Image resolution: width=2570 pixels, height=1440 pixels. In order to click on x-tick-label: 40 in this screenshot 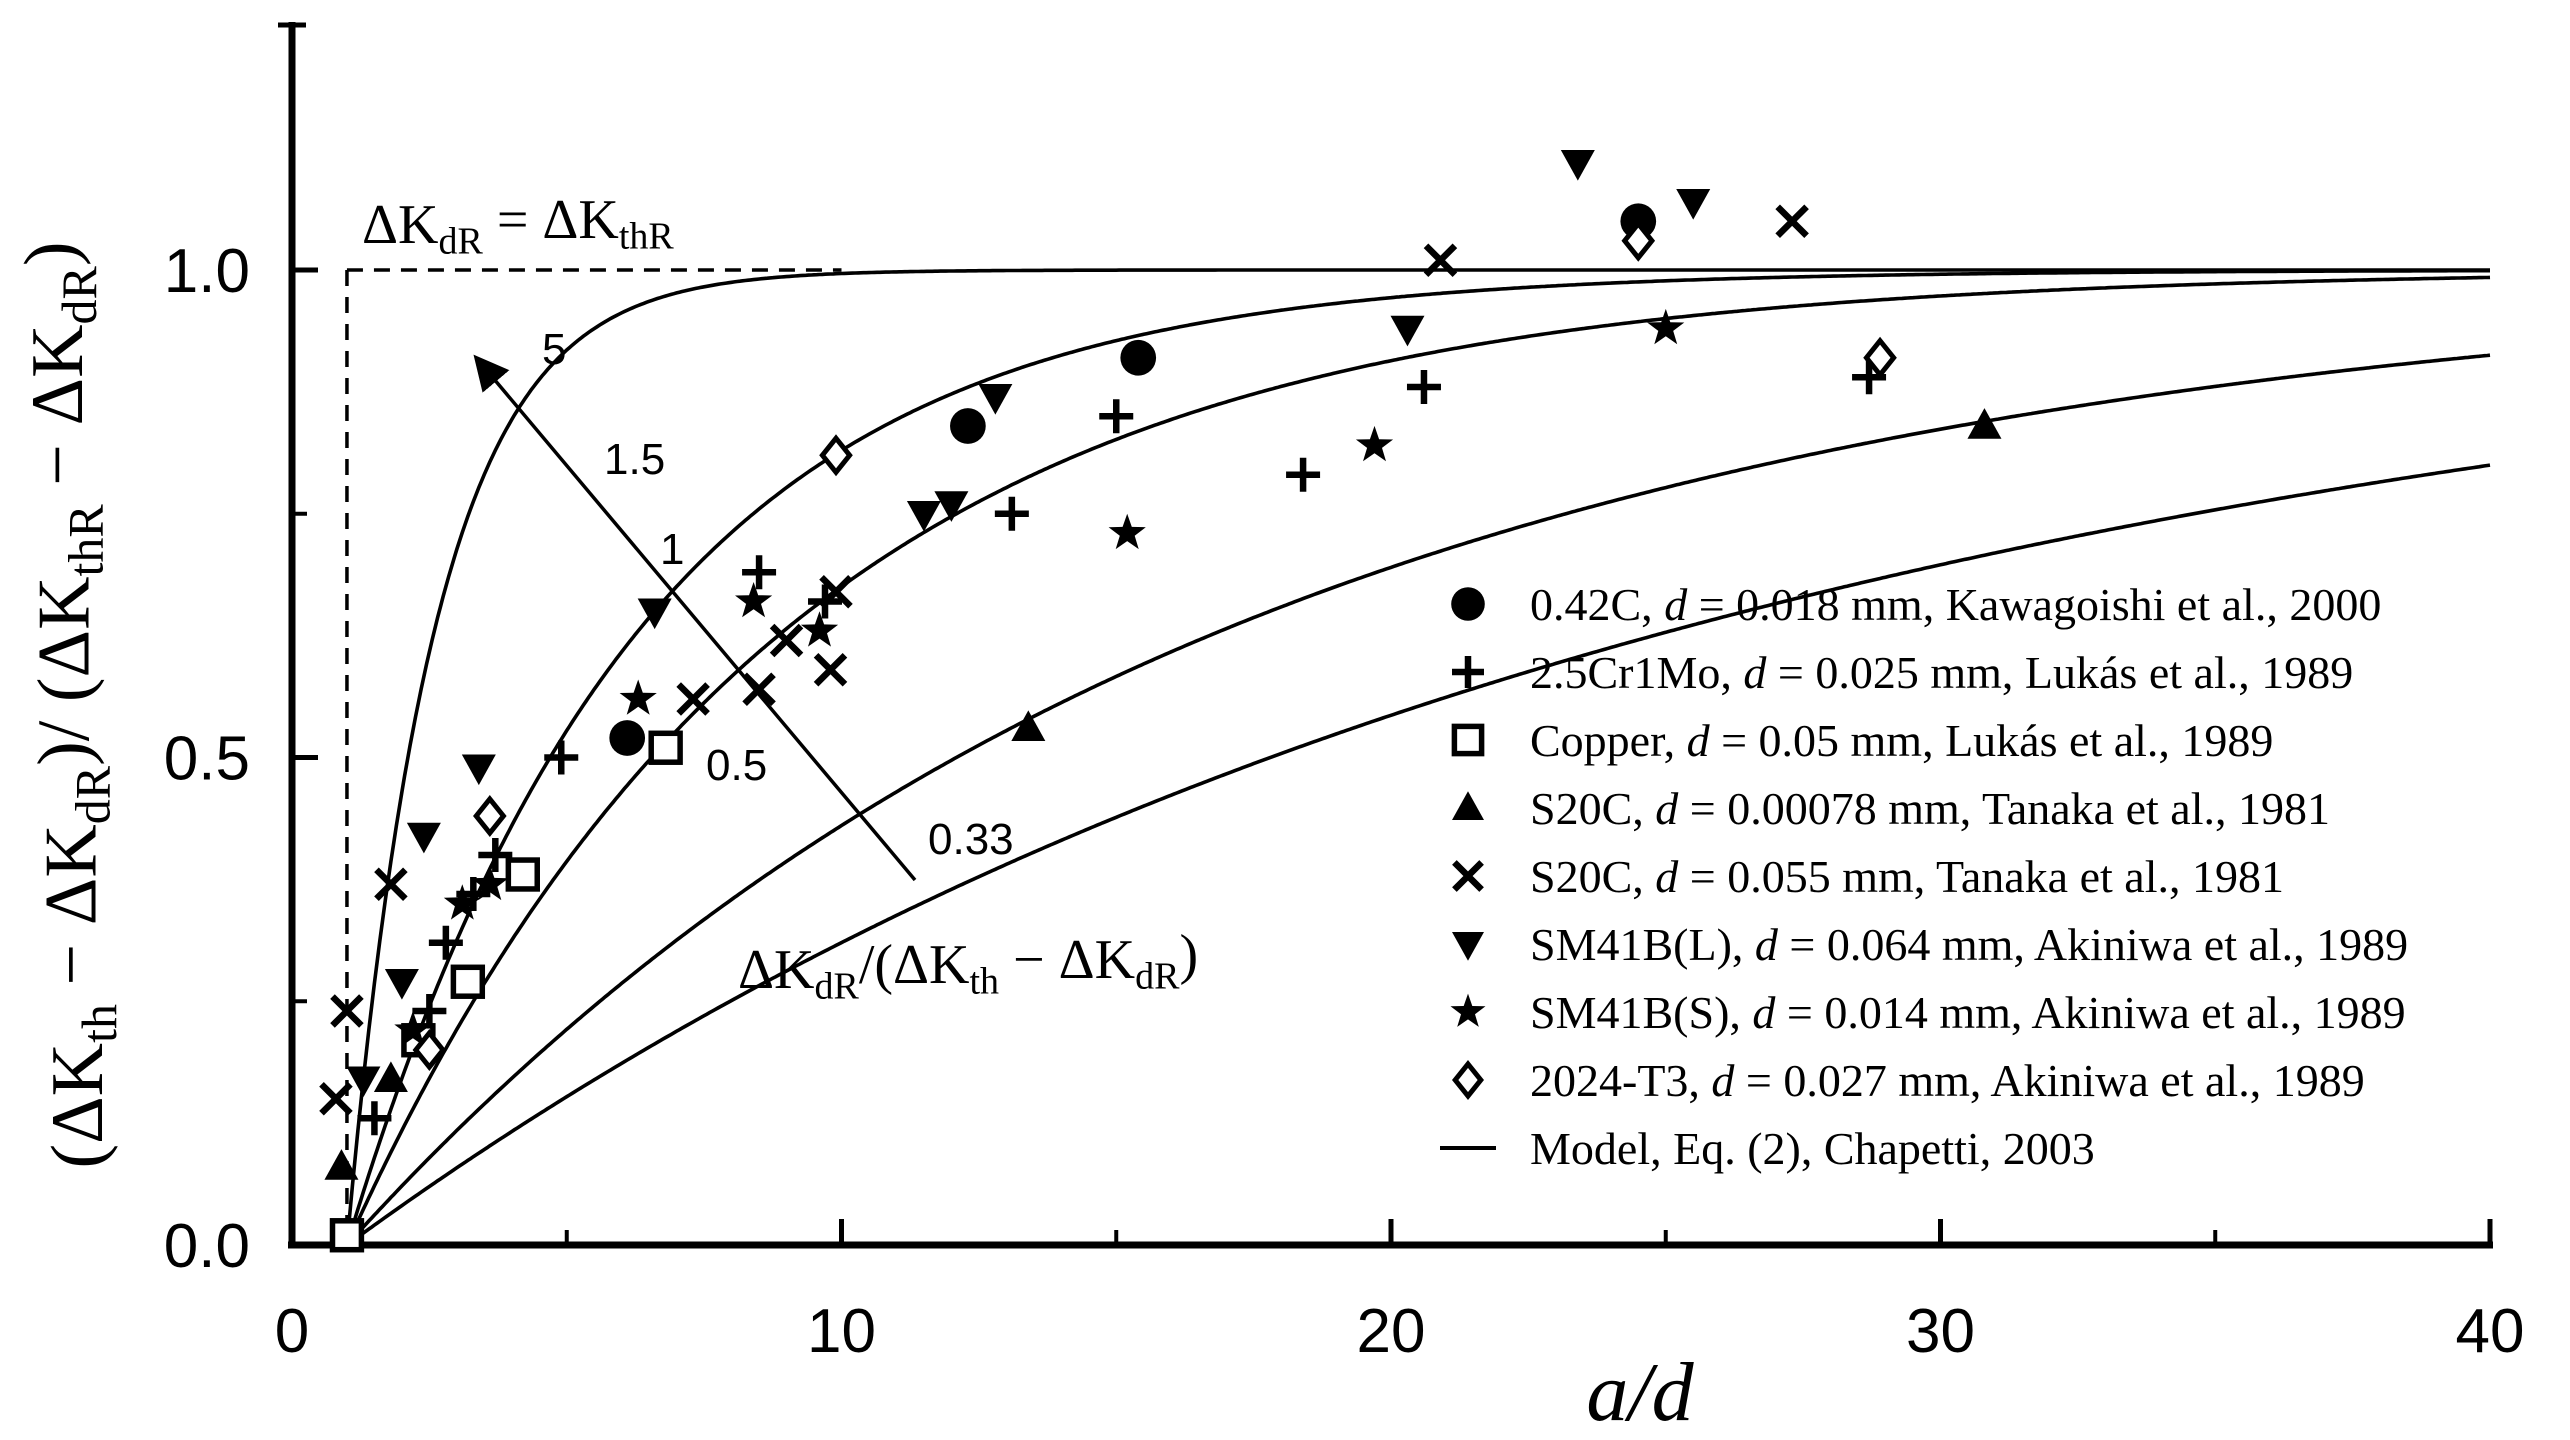, I will do `click(2490, 1331)`.